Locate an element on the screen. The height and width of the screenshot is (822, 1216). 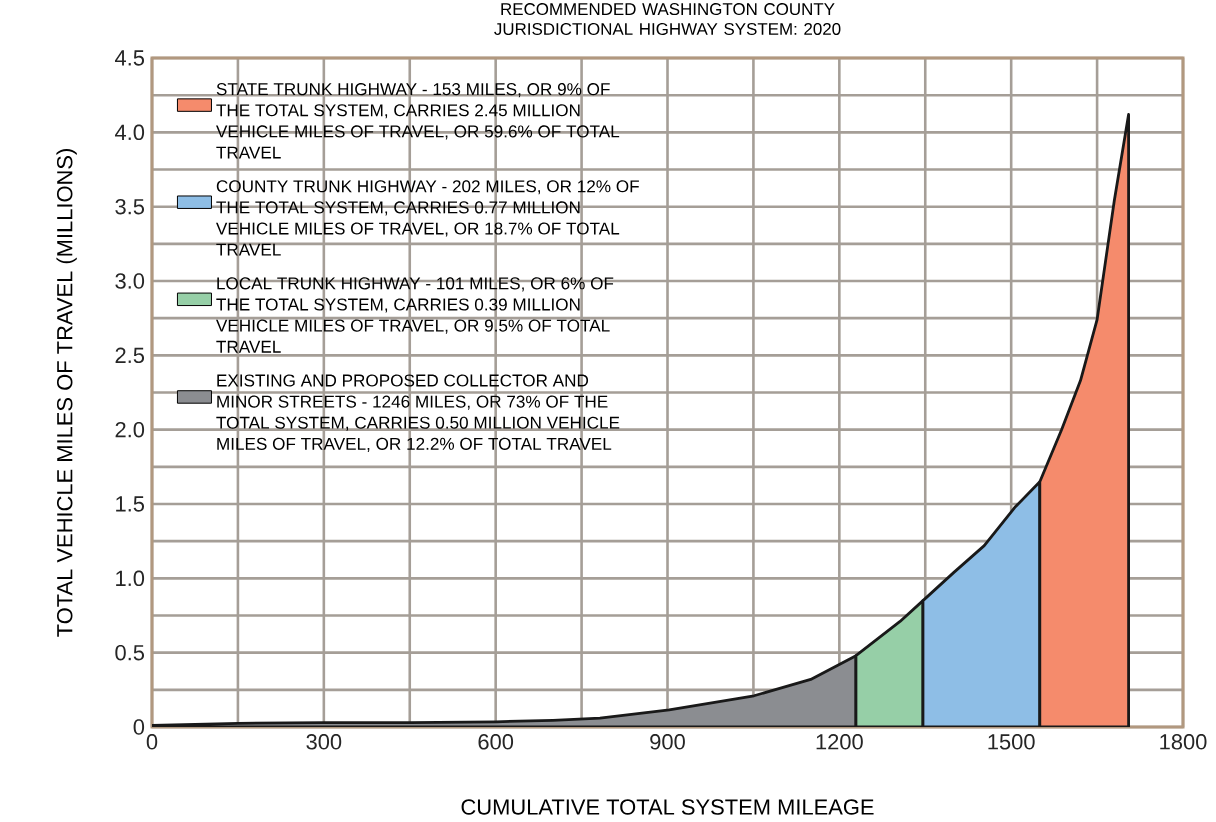
y-tick-label: 2.0 is located at coordinates (130, 429).